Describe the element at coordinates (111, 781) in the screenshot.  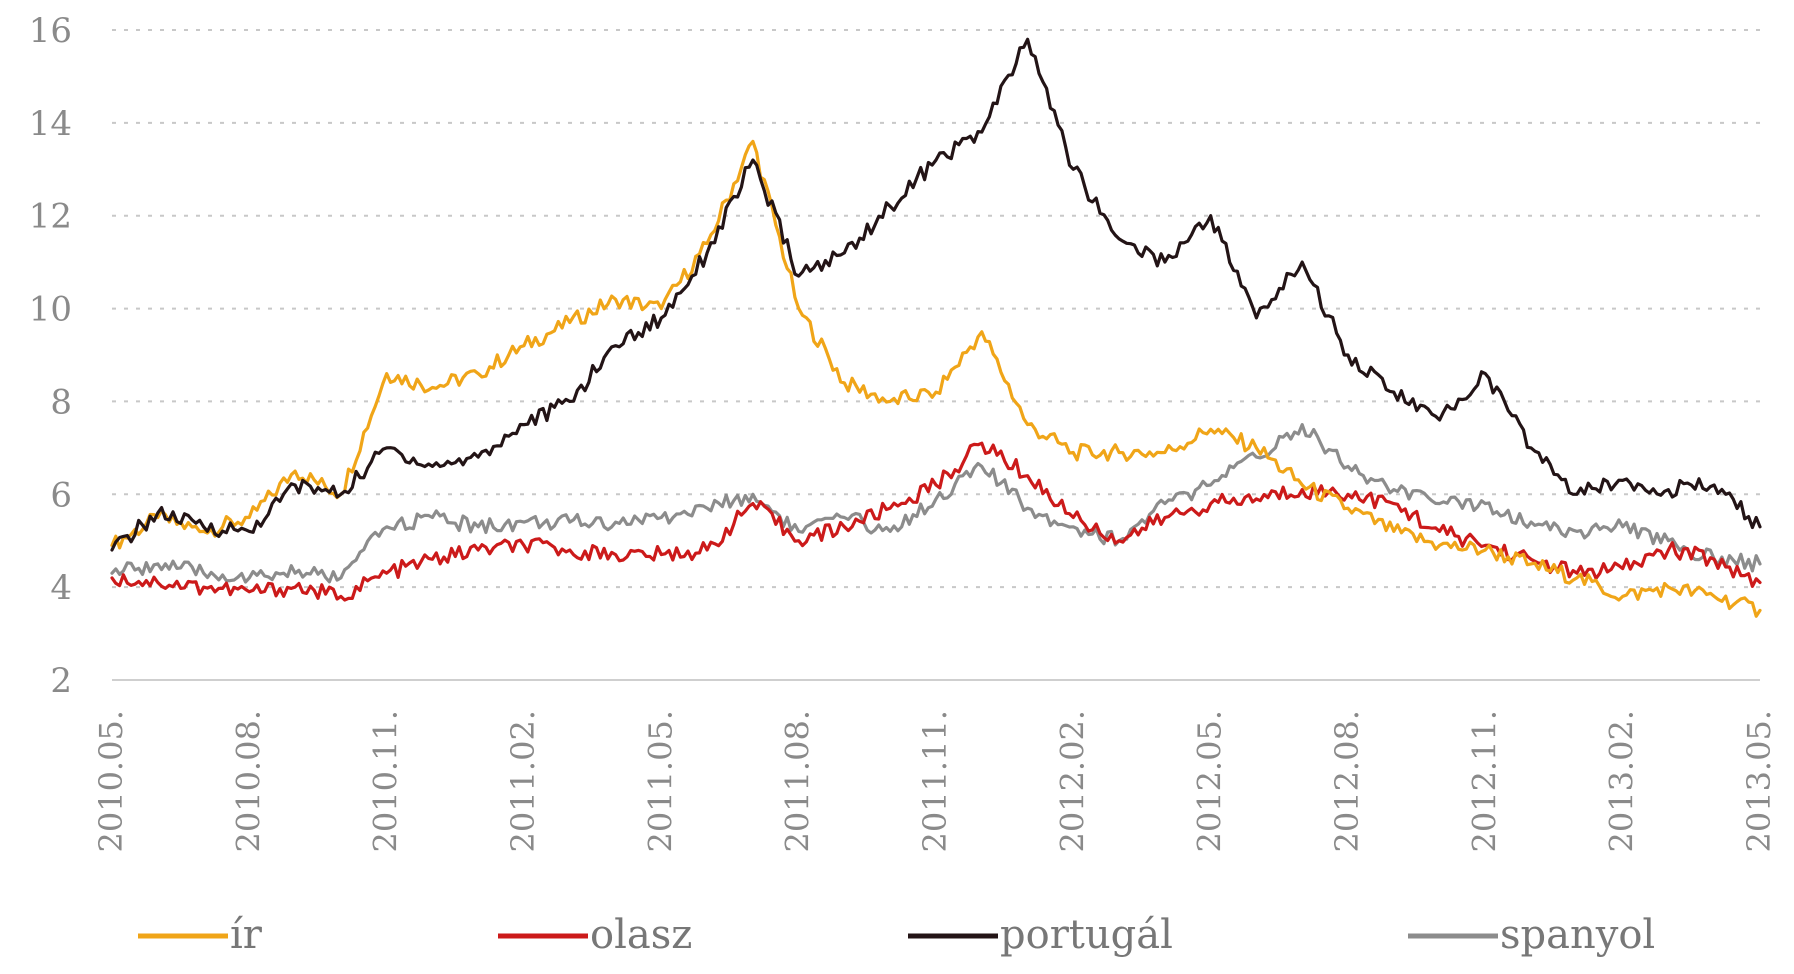
I see `x-tick-label: 2010.05.` at that location.